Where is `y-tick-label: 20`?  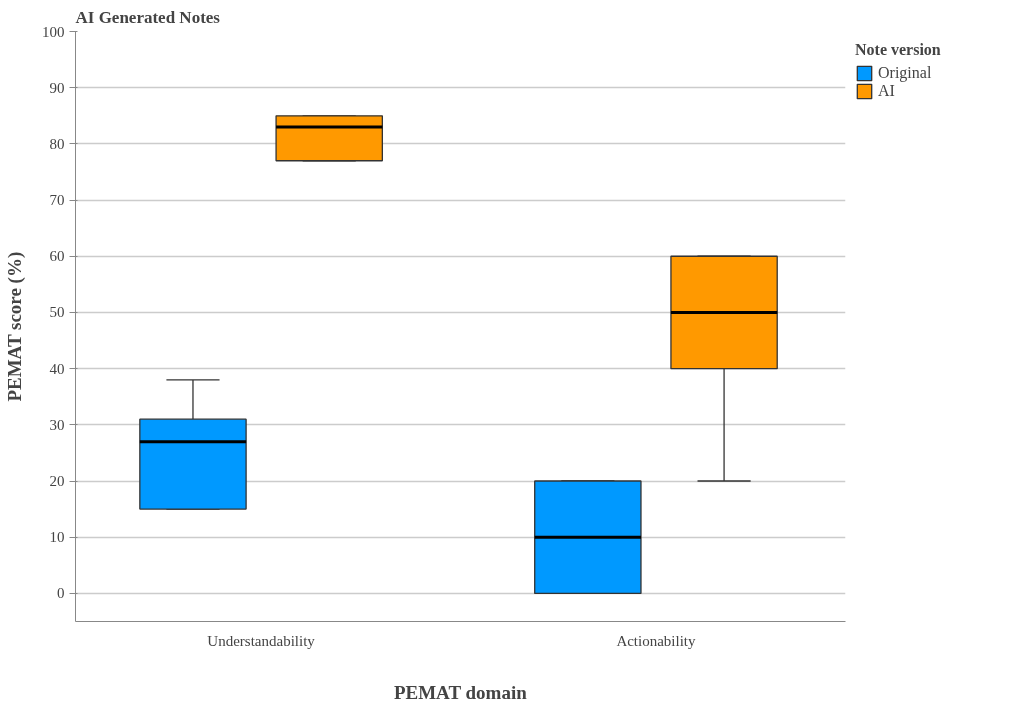
y-tick-label: 20 is located at coordinates (57, 481).